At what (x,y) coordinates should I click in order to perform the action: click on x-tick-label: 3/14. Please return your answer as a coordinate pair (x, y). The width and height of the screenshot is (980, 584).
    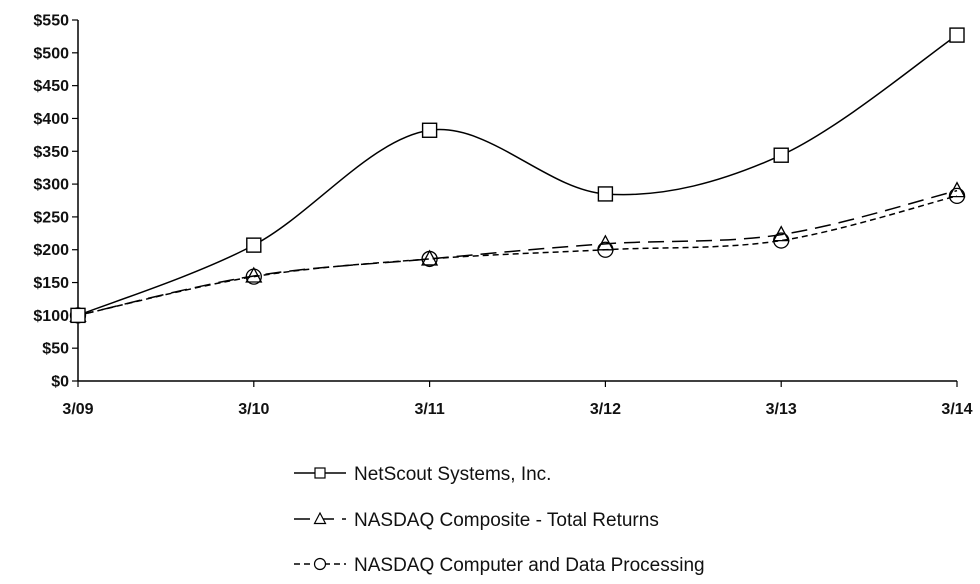
    Looking at the image, I should click on (956, 409).